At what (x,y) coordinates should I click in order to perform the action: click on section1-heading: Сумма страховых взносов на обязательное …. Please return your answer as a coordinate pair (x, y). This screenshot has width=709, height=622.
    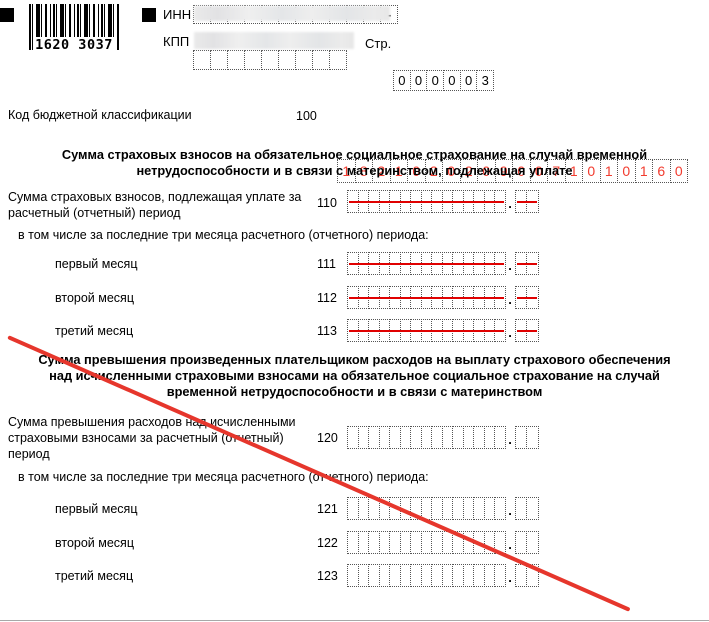
    Looking at the image, I should click on (354, 162).